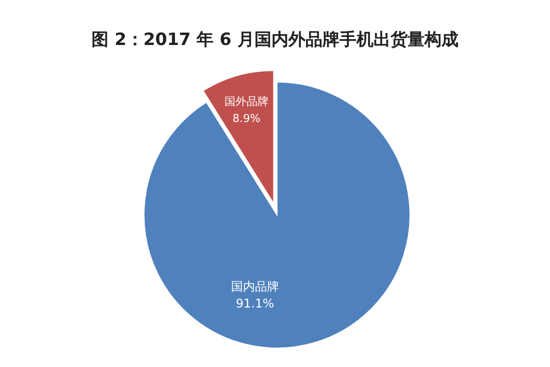  I want to click on data-label: 8.9%, so click(246, 118).